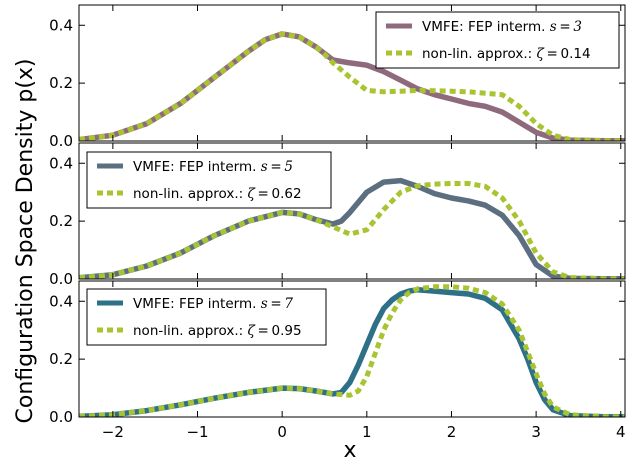 This screenshot has width=635, height=464. Describe the element at coordinates (277, 304) in the screenshot. I see `legend-label-math: s = 7` at that location.